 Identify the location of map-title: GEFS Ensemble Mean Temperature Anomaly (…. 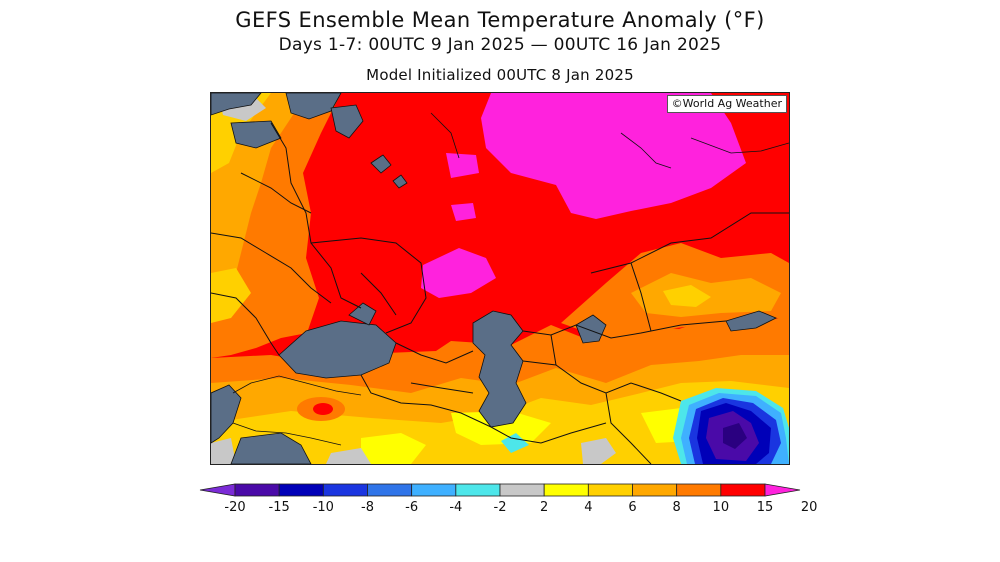
(500, 20).